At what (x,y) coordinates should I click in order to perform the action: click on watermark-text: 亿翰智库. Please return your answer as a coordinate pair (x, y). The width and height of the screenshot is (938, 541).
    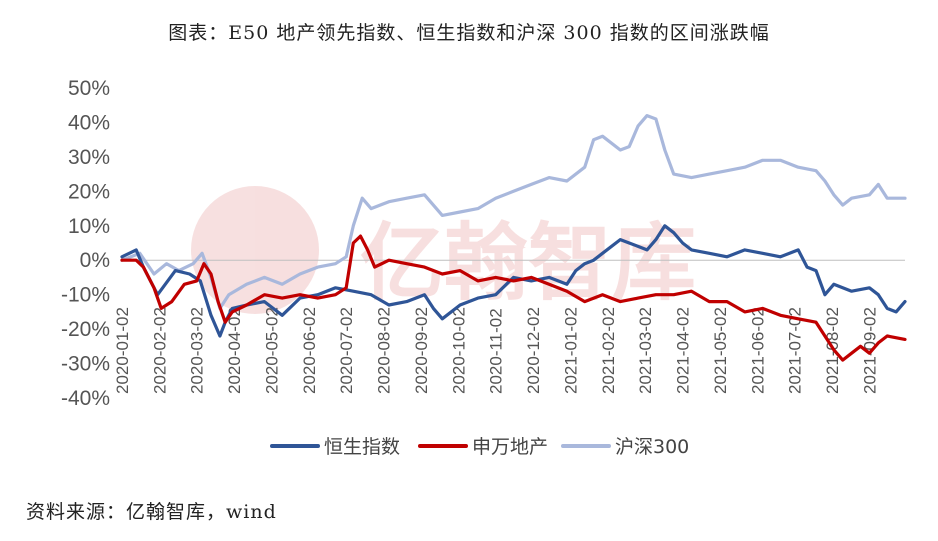
    Looking at the image, I should click on (528, 263).